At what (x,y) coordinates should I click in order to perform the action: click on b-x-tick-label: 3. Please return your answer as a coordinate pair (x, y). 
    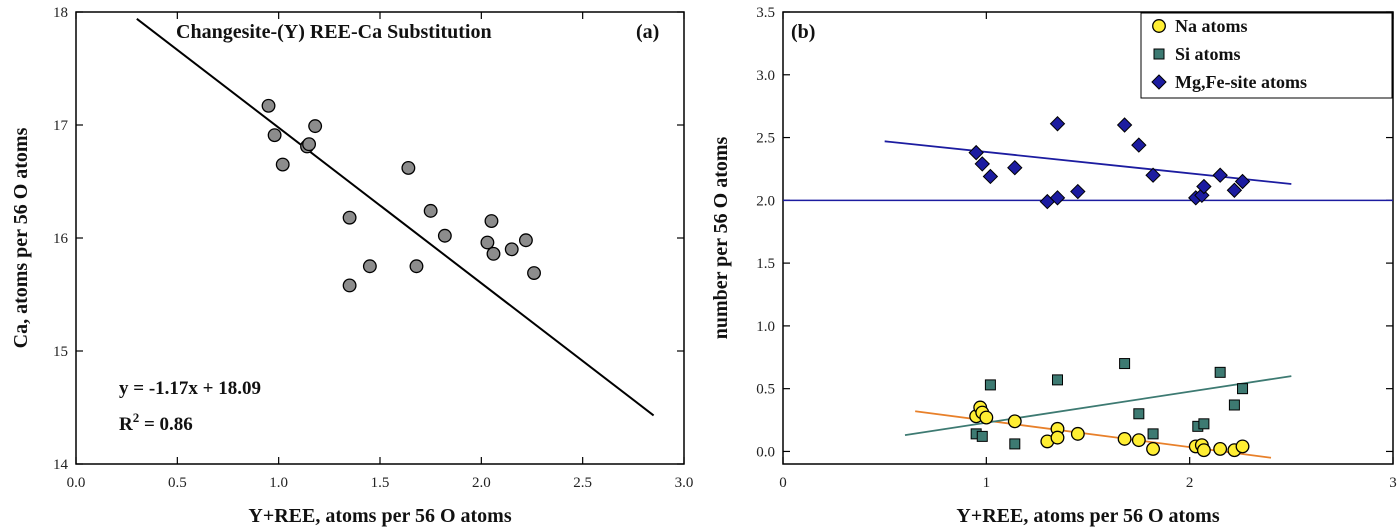
    Looking at the image, I should click on (1393, 483).